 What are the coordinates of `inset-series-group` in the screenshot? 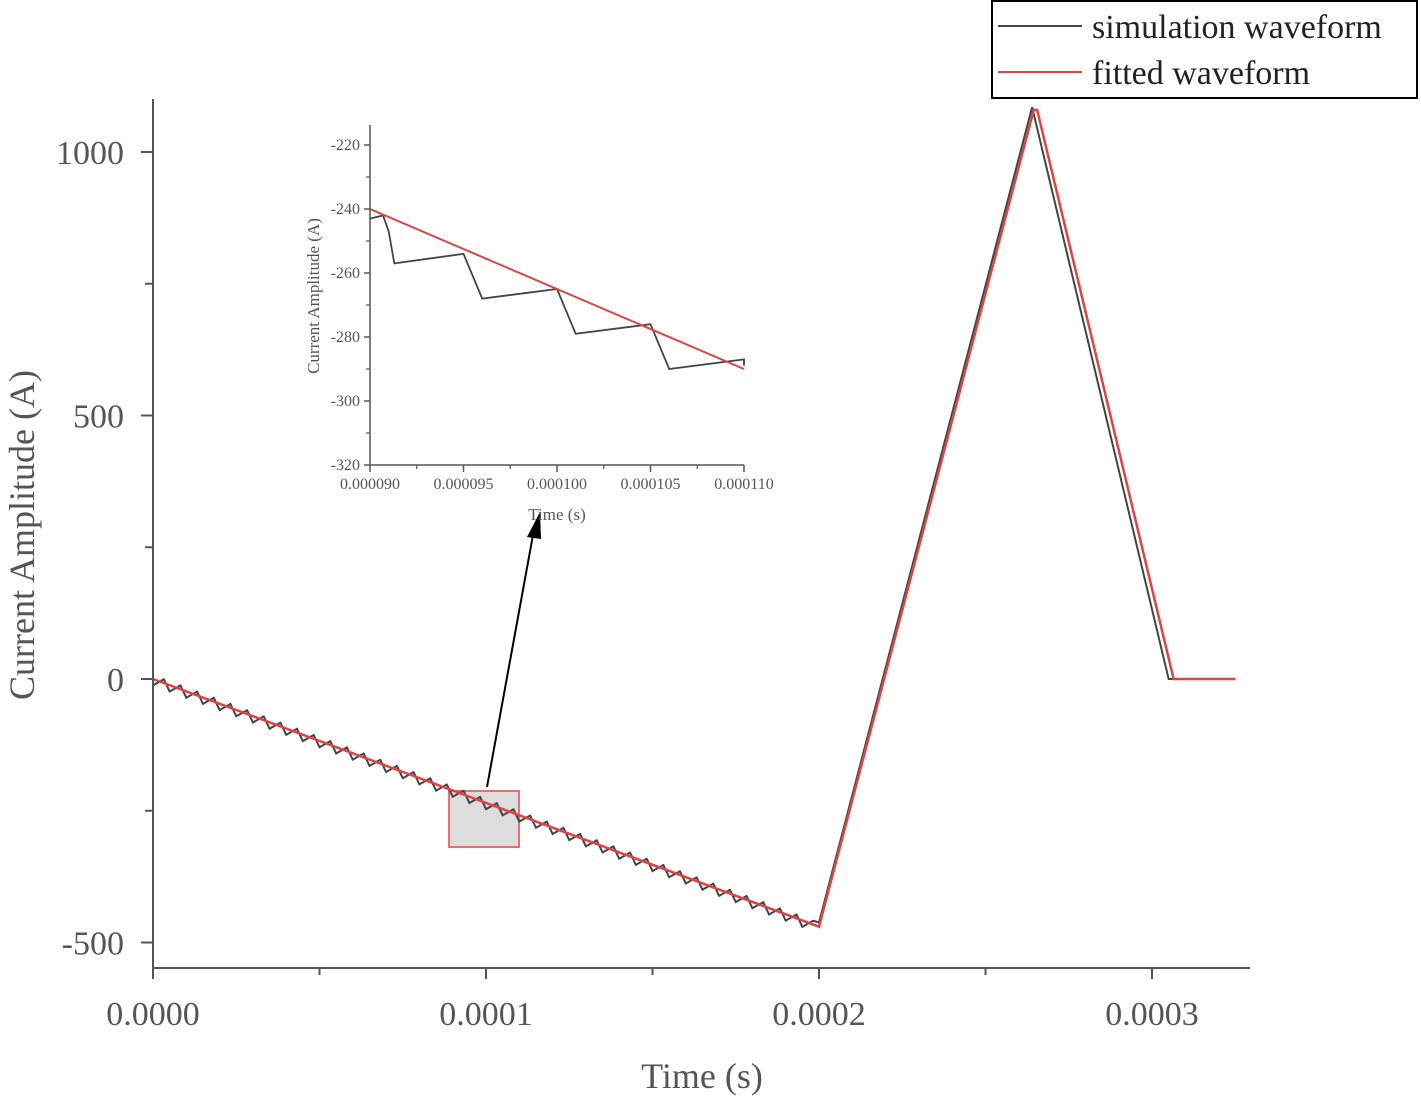 It's located at (557, 289).